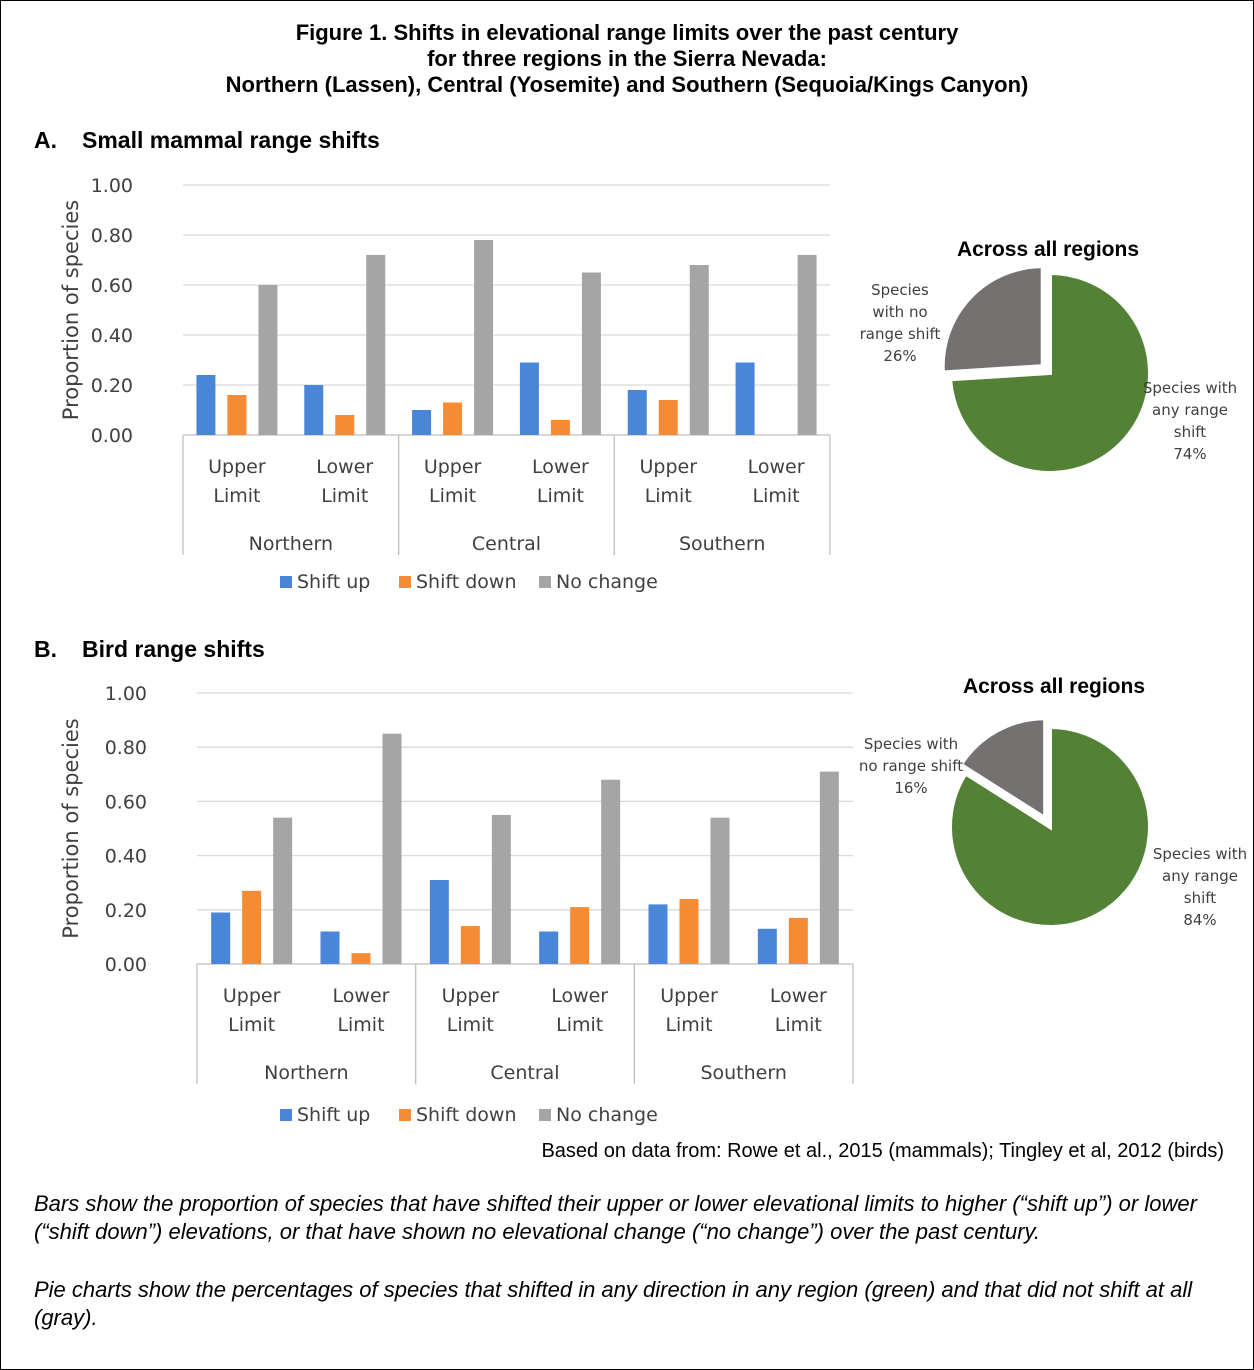 The height and width of the screenshot is (1370, 1254). Describe the element at coordinates (899, 356) in the screenshot. I see `pie-label: 26%` at that location.